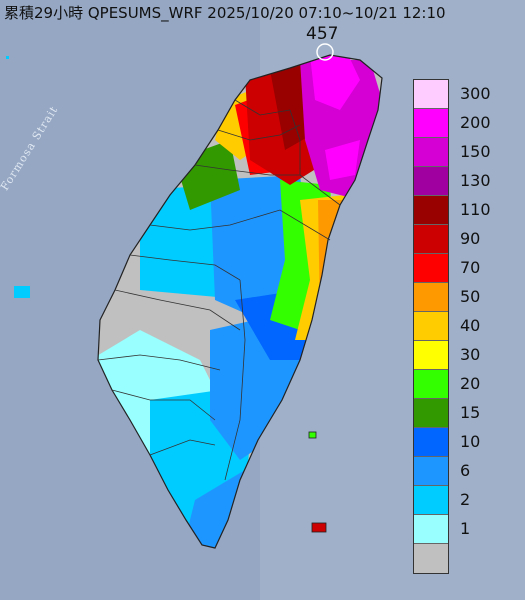 Image resolution: width=525 pixels, height=600 pixels. I want to click on legend-label: 20, so click(470, 383).